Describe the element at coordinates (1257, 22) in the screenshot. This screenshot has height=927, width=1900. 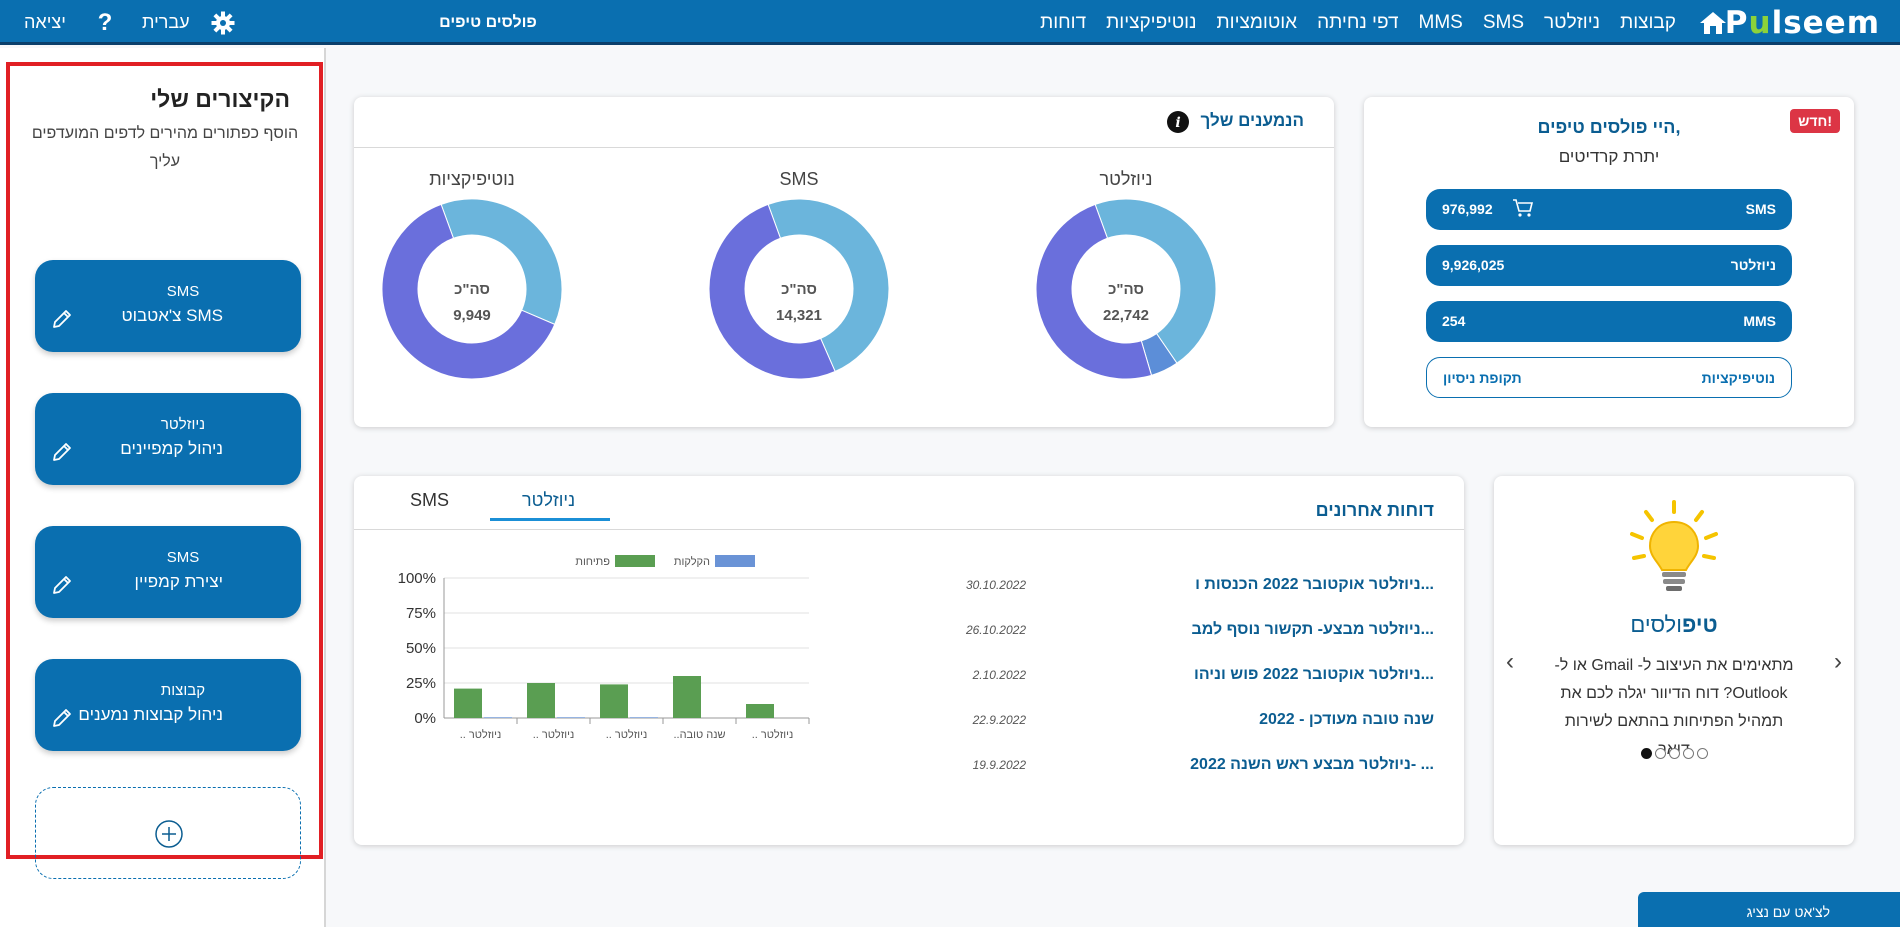
I see `nav-item-5: אוטומציות` at that location.